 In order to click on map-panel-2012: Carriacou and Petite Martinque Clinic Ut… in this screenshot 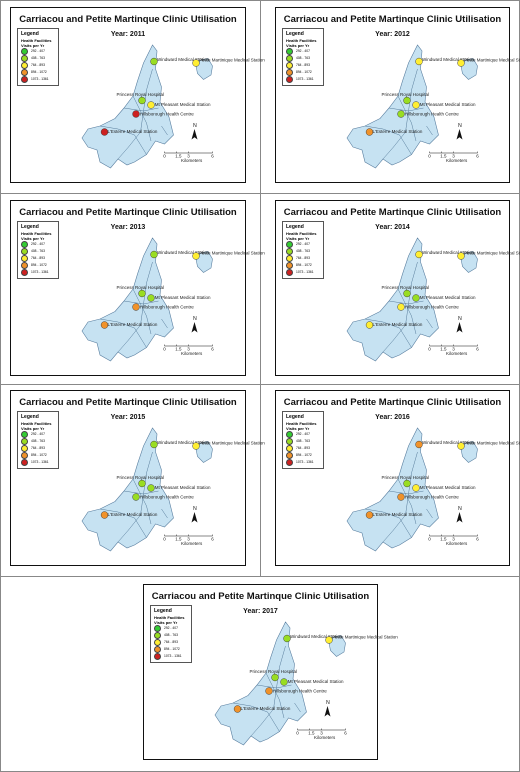, I will do `click(397, 95)`.